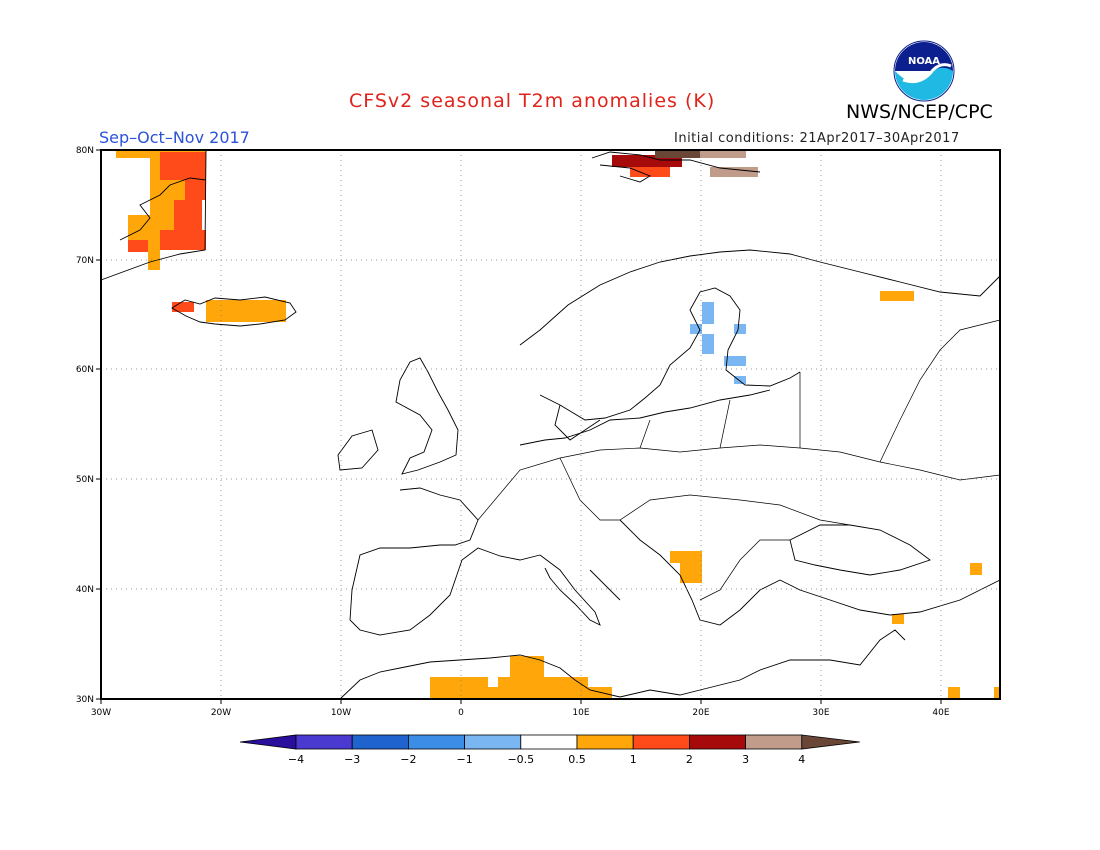  Describe the element at coordinates (85, 700) in the screenshot. I see `lat-label-30n: 30N` at that location.